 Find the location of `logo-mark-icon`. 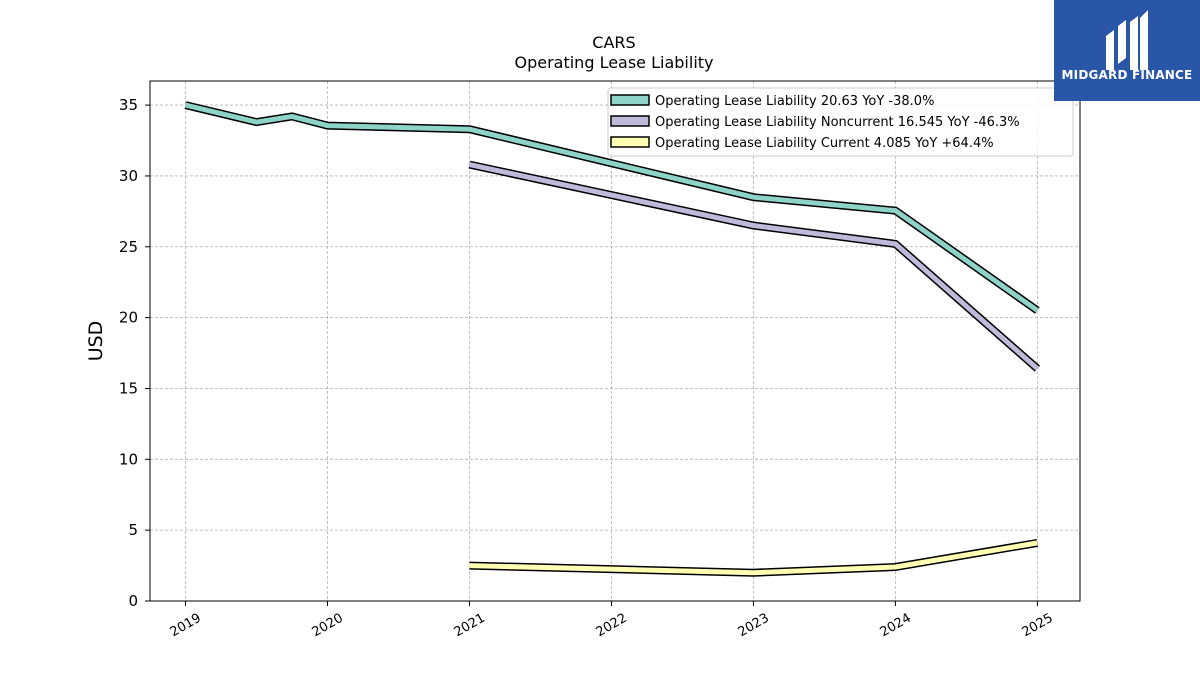

logo-mark-icon is located at coordinates (1127, 40).